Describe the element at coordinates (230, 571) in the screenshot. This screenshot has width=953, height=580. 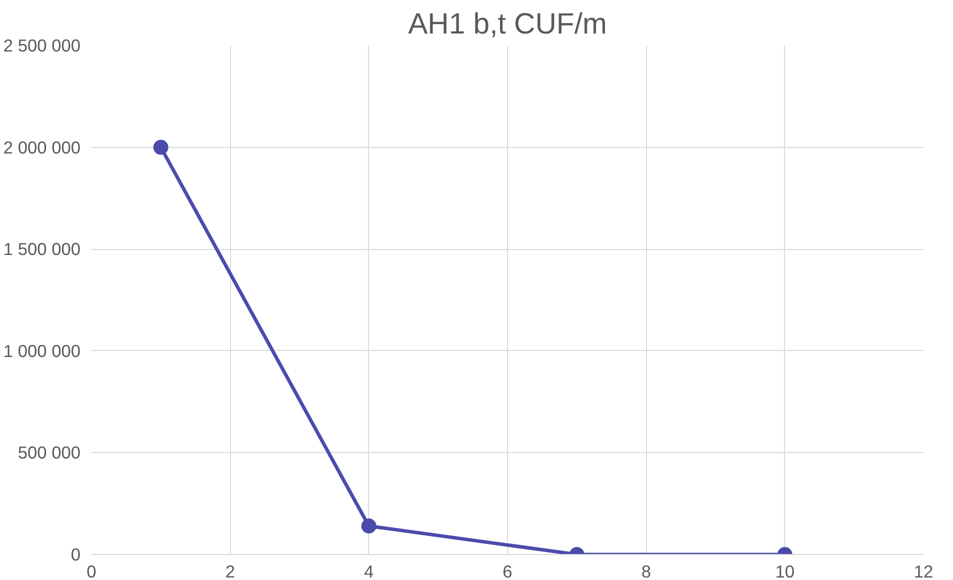
I see `x-tick-label: 2` at that location.